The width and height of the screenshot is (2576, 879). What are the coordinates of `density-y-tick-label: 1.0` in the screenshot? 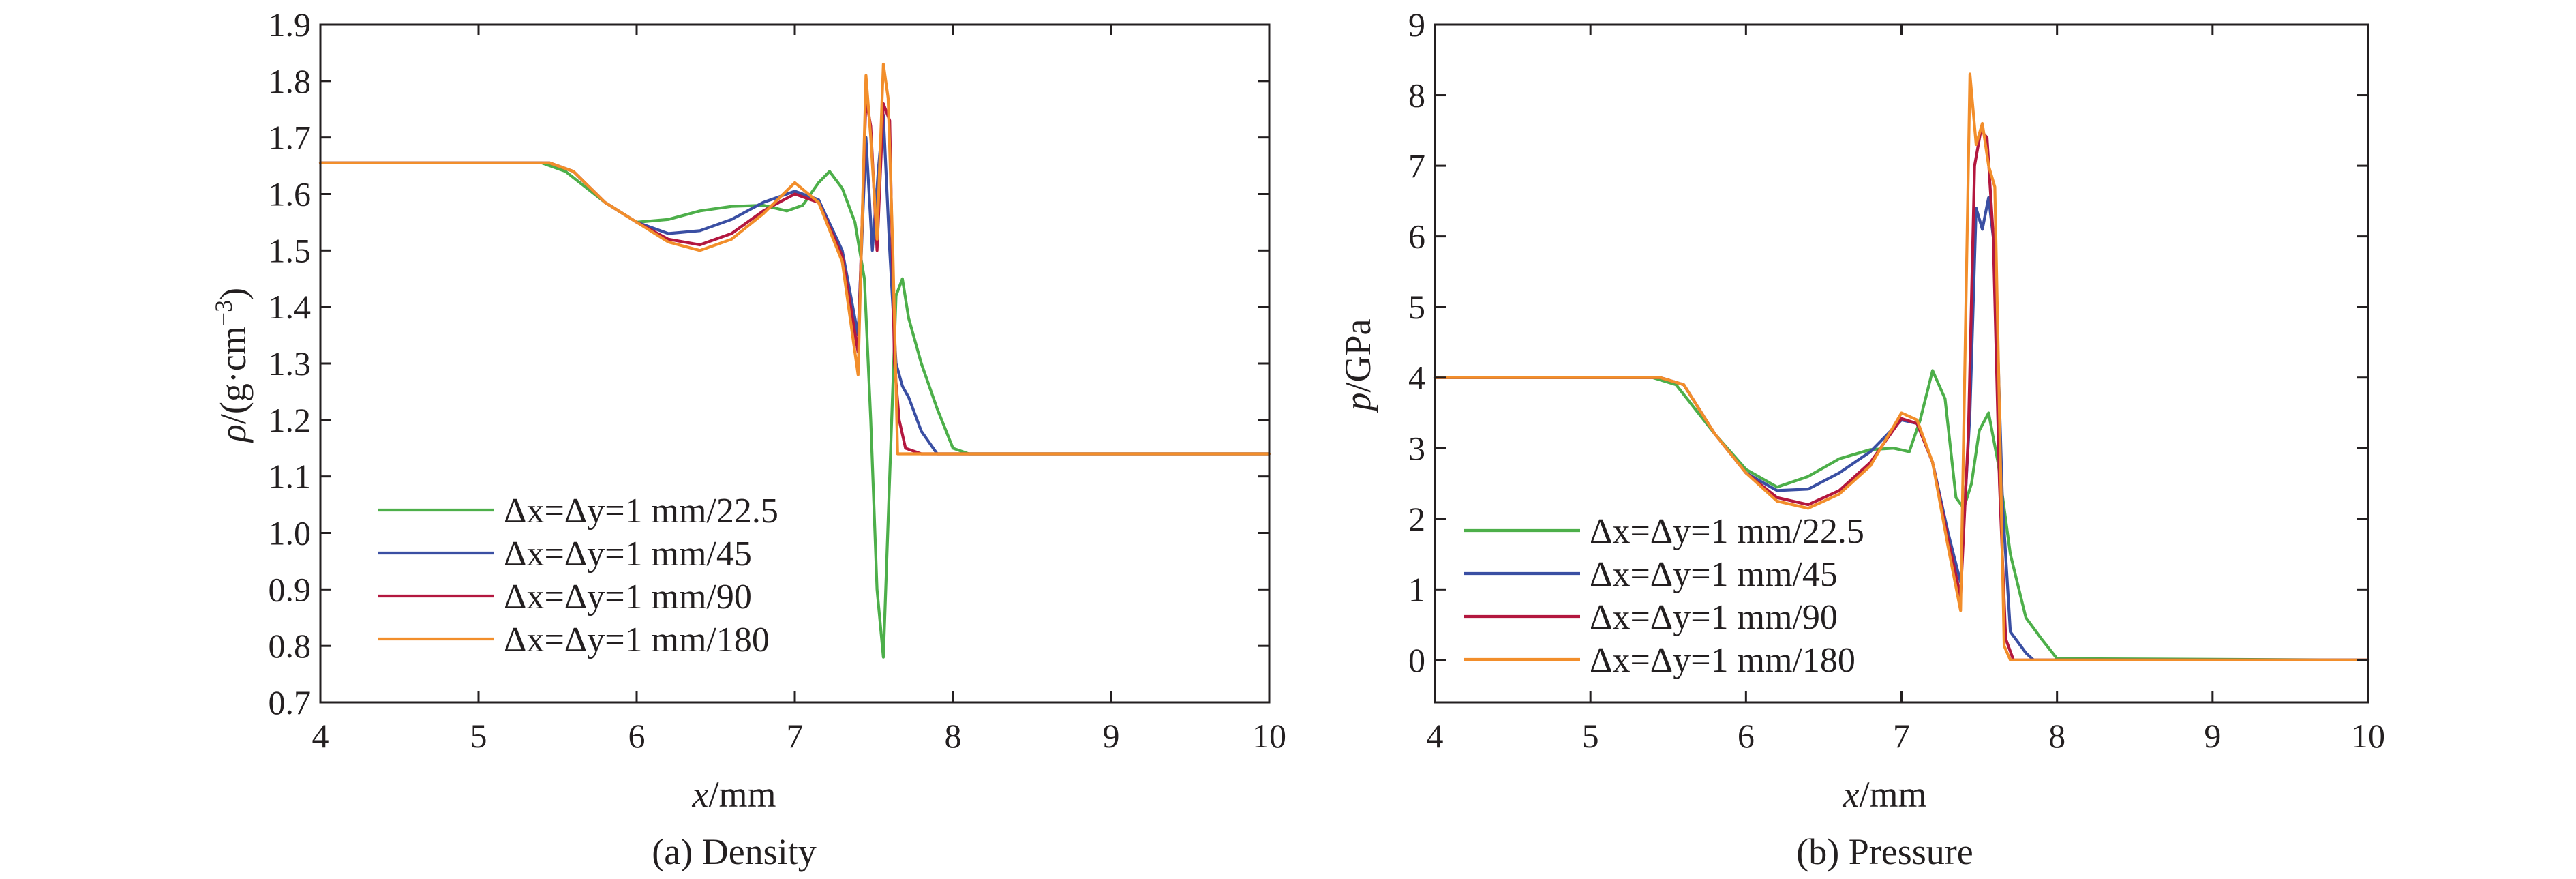 It's located at (291, 533).